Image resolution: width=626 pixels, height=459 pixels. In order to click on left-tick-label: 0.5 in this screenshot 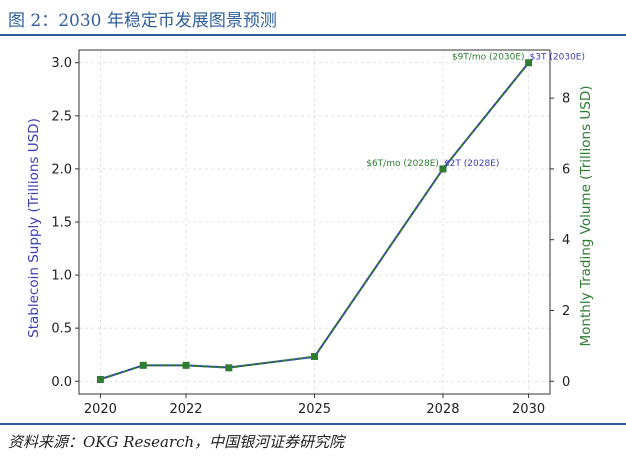, I will do `click(61, 329)`.